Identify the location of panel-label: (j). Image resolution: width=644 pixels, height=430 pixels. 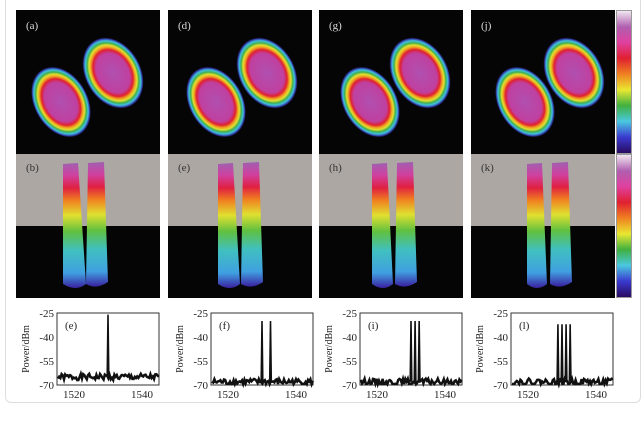
(486, 26).